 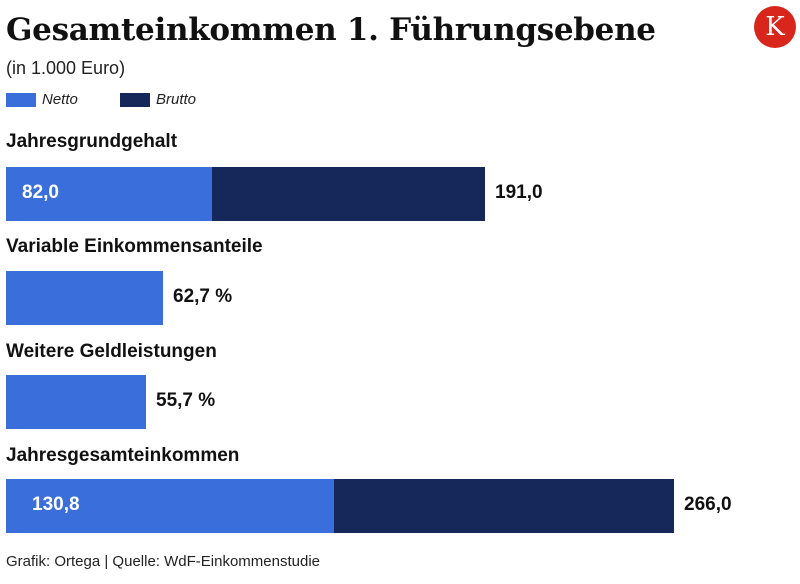 I want to click on bar-netto-jahresgrundgehalt: 82,0, so click(x=109, y=194).